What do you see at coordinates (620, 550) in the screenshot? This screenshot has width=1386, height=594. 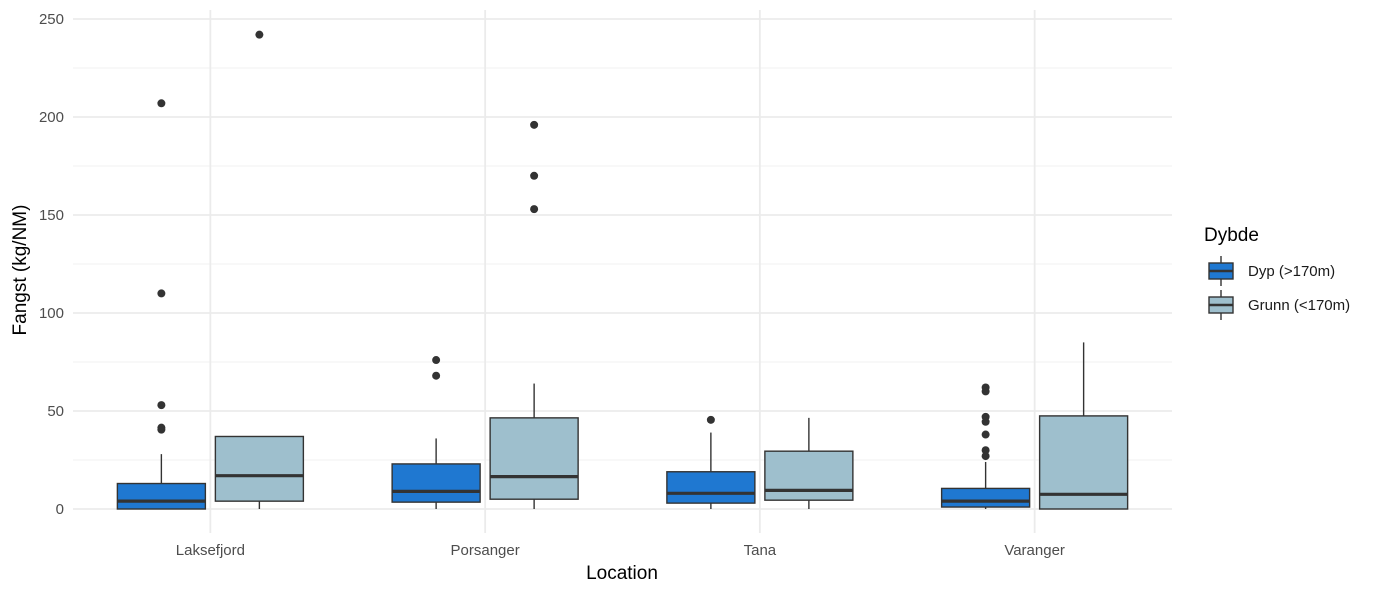 I see `x-tick-labels: Laksefjord Porsanger Tana Varanger` at bounding box center [620, 550].